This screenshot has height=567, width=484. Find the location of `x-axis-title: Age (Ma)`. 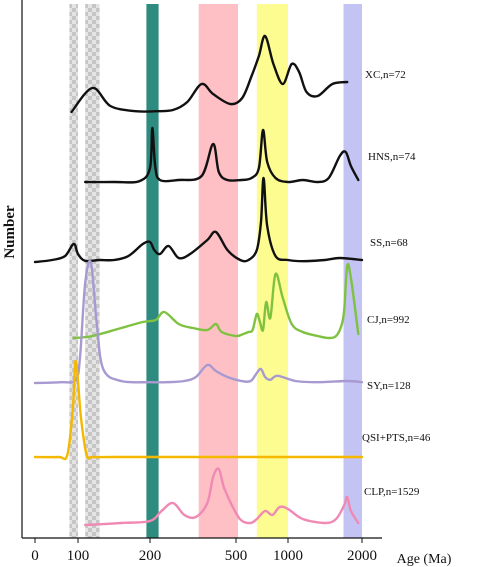

x-axis-title: Age (Ma) is located at coordinates (424, 559).